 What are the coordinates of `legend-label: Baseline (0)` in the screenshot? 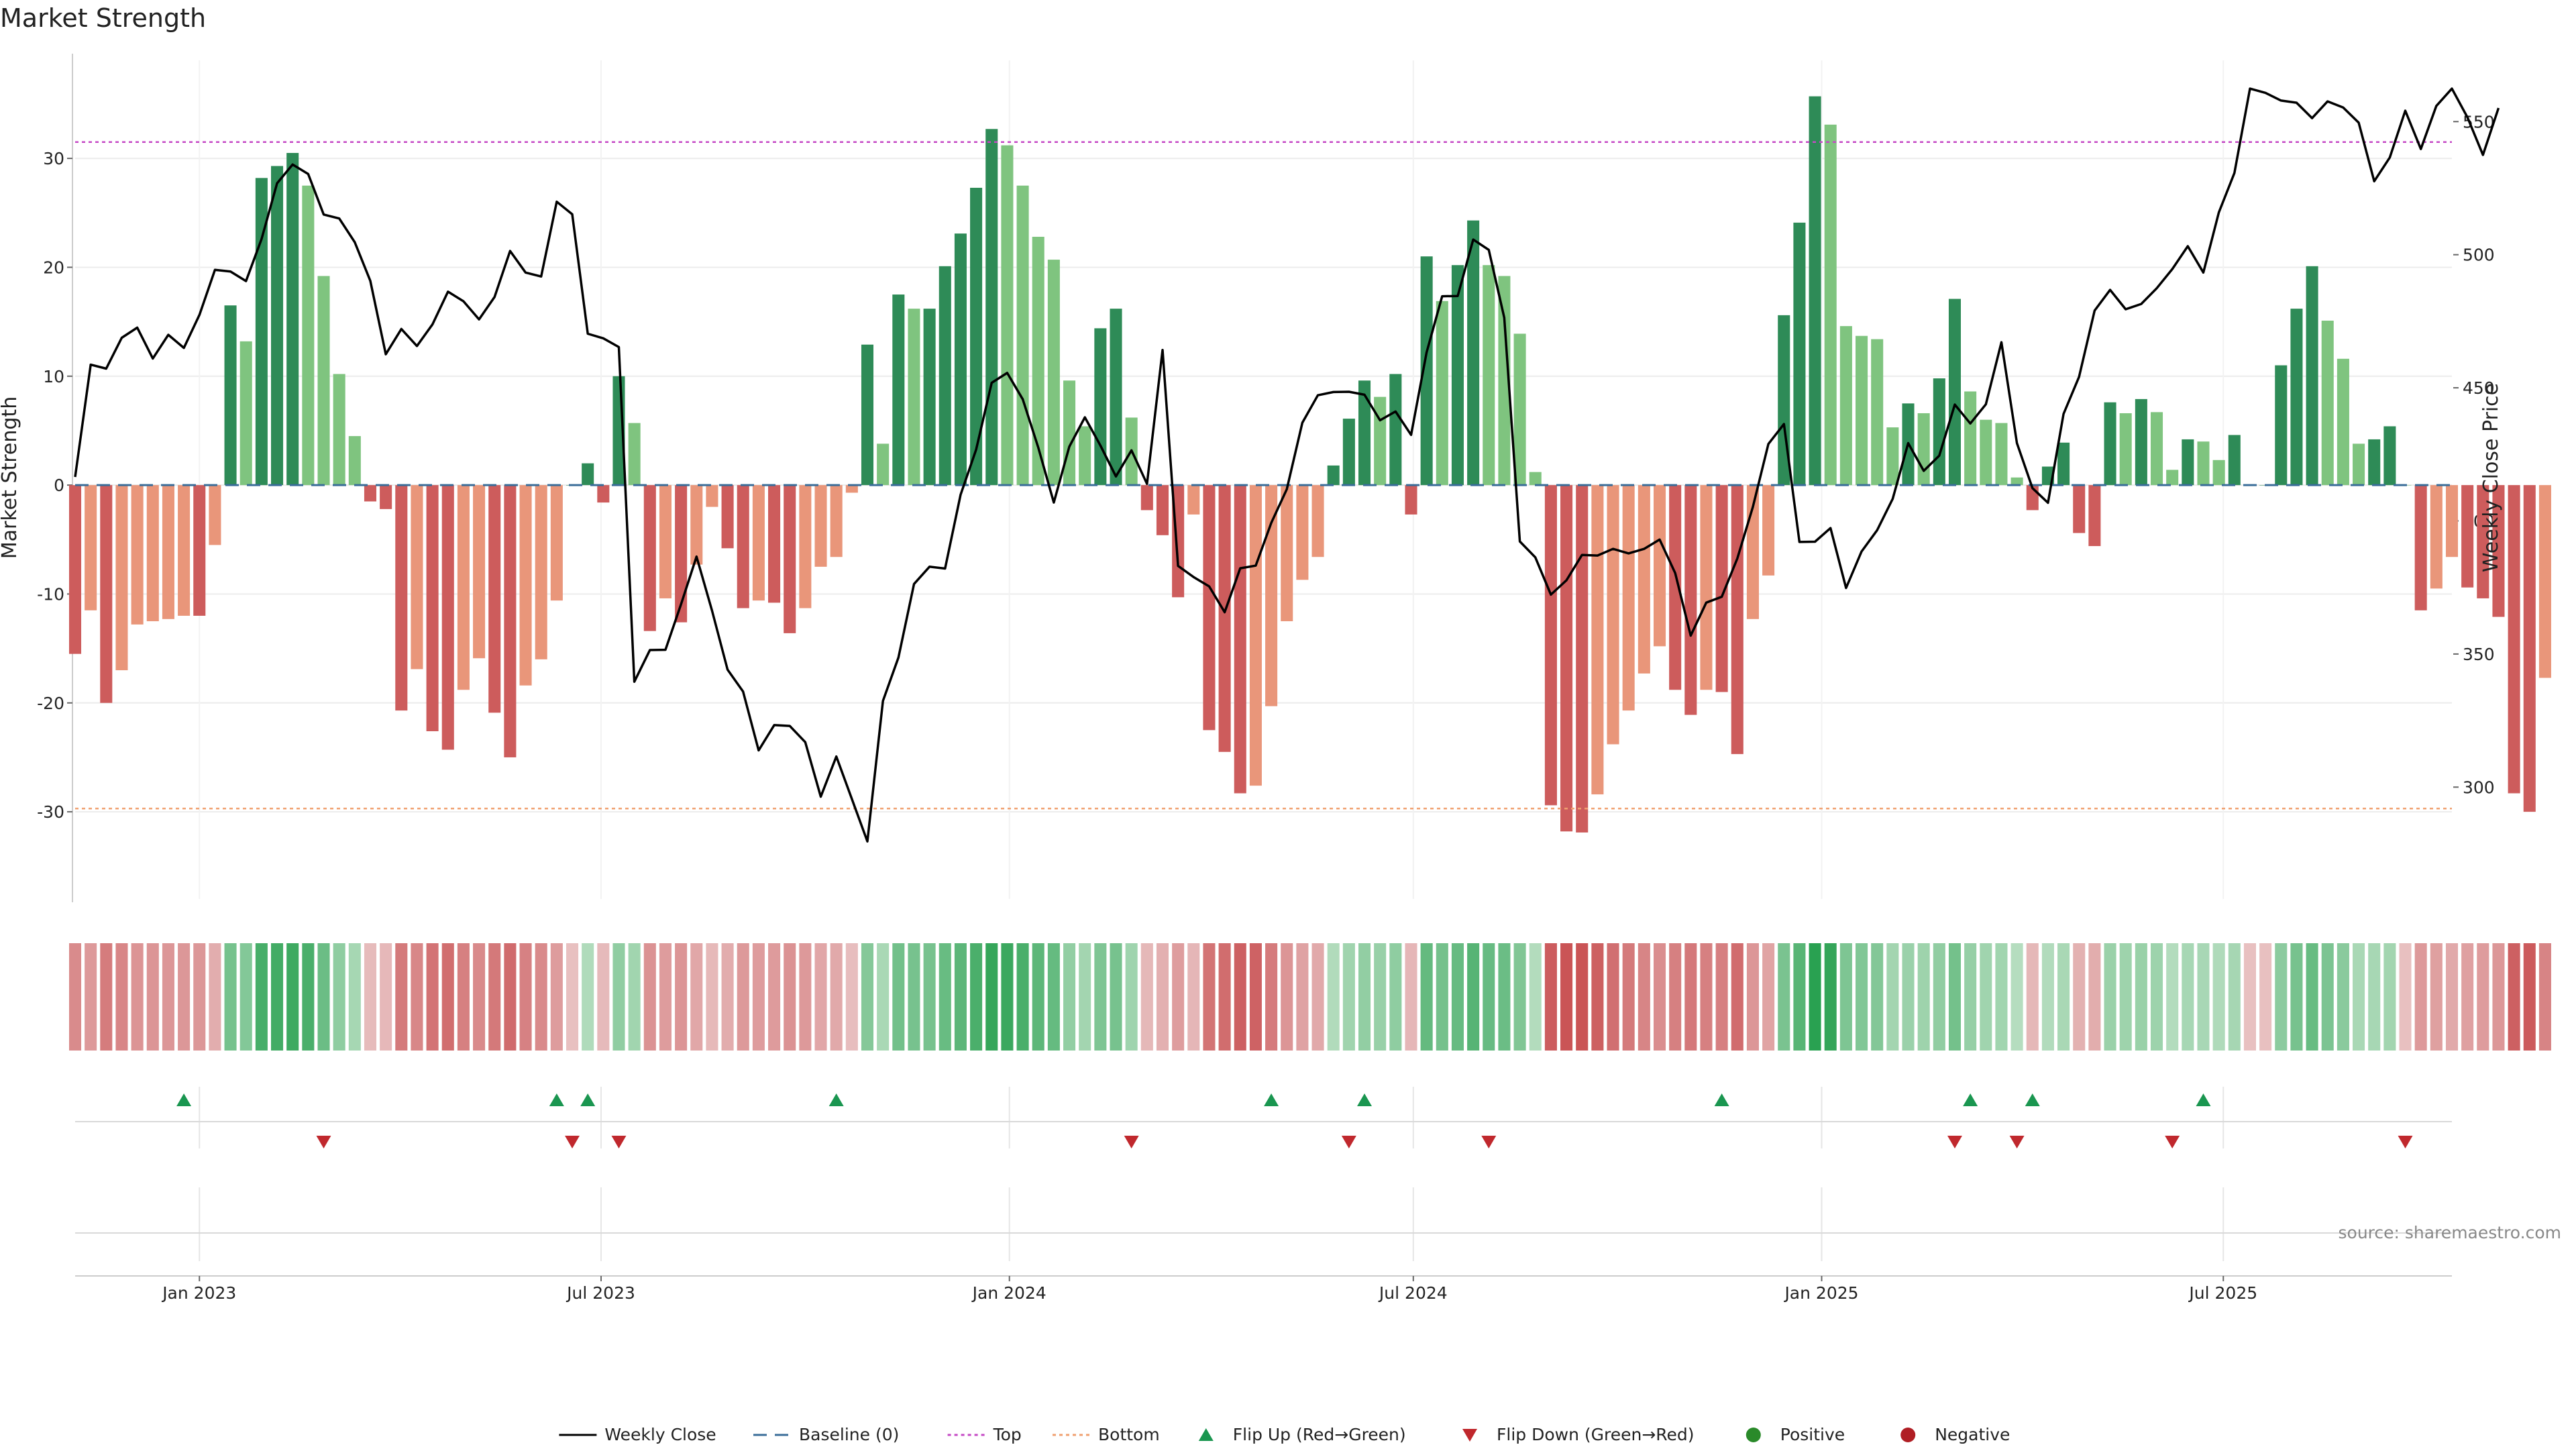 It's located at (849, 1434).